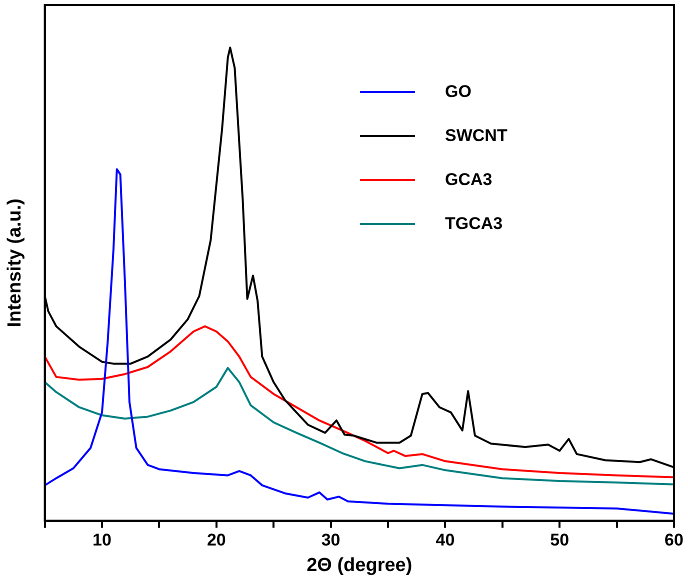 The width and height of the screenshot is (688, 581). Describe the element at coordinates (445, 540) in the screenshot. I see `x-tick-label: 40` at that location.